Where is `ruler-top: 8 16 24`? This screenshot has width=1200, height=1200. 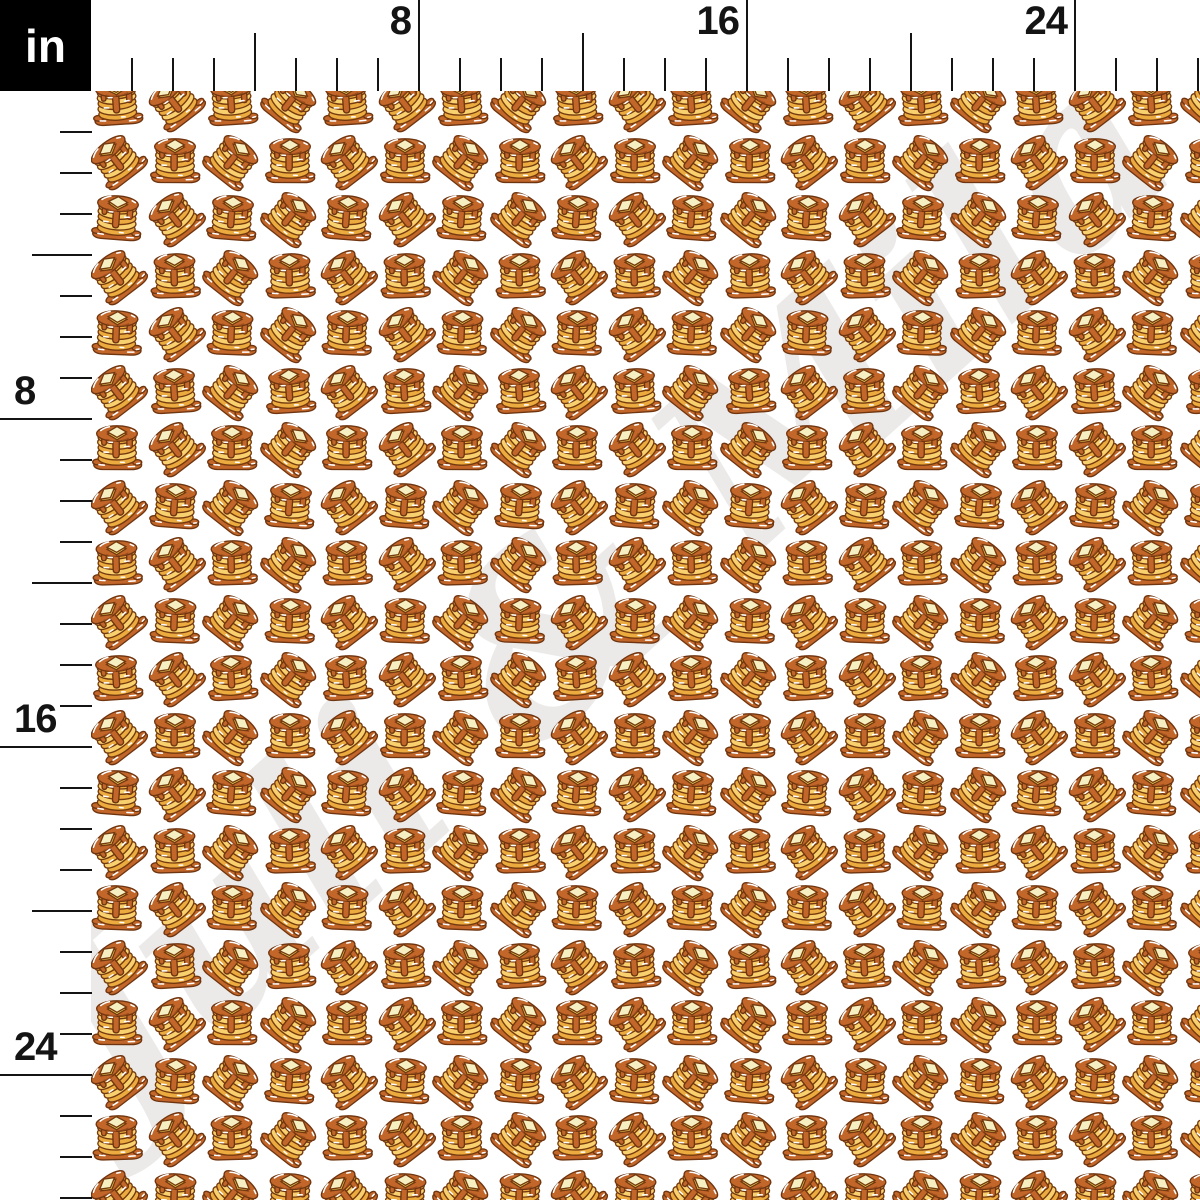
ruler-top: 8 16 24 is located at coordinates (600, 45).